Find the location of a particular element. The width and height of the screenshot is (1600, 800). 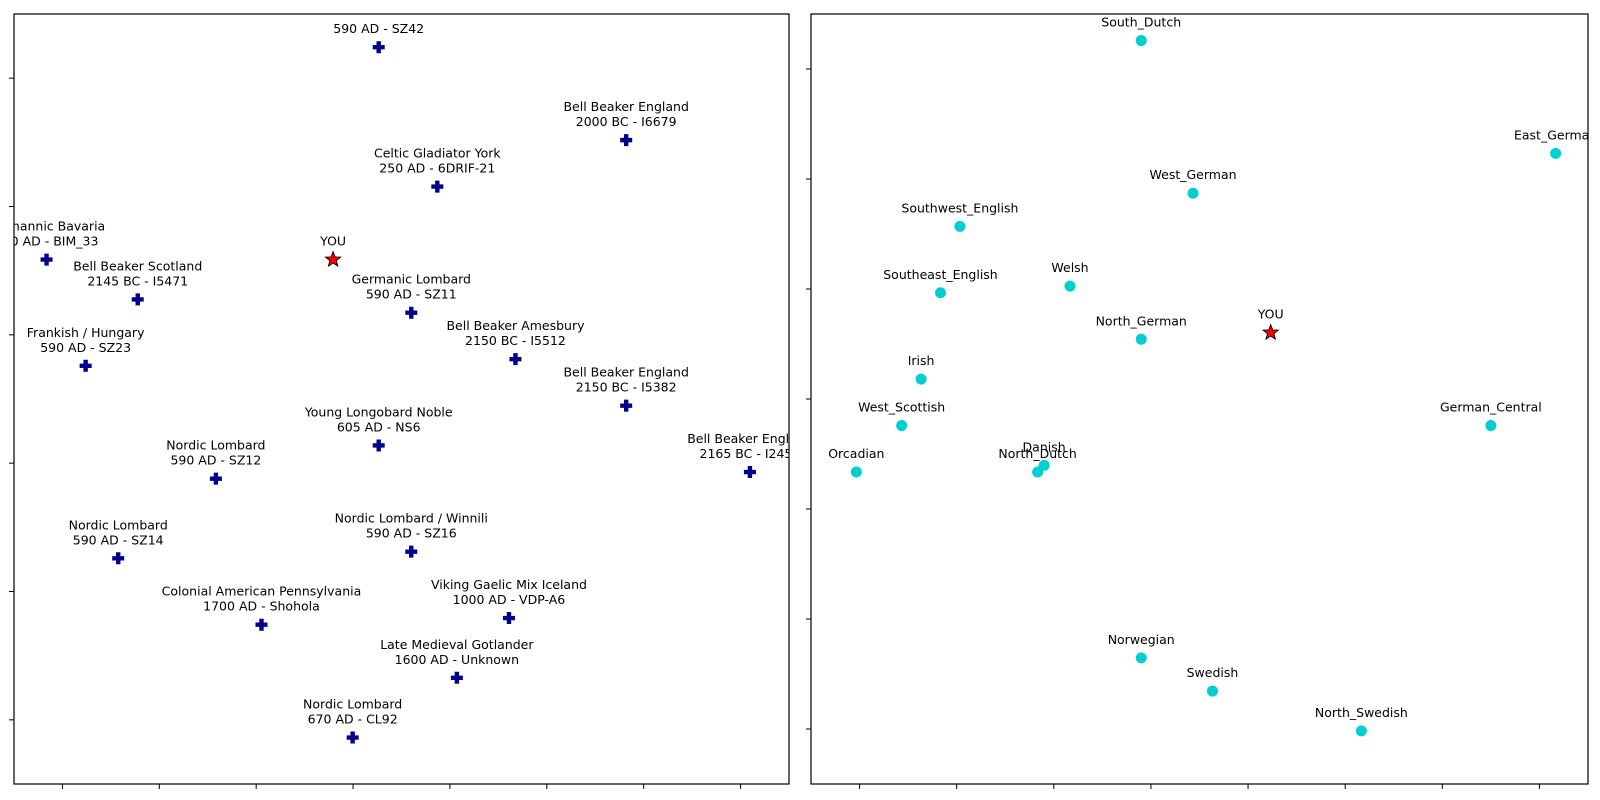

point-label: 605 AD - NS6 is located at coordinates (379, 426).